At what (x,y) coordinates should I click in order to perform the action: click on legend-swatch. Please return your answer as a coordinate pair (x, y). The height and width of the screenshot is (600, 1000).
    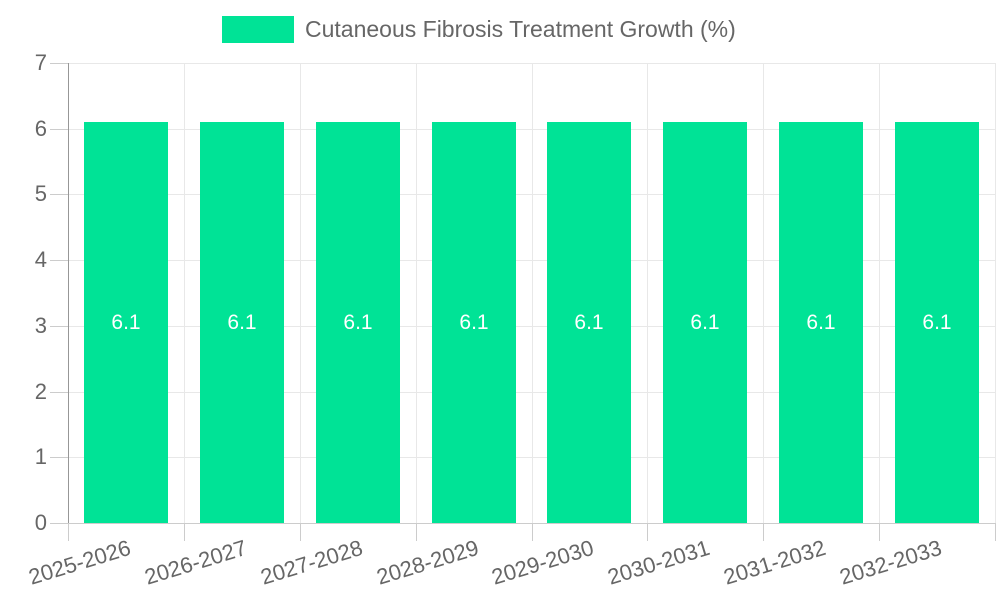
    Looking at the image, I should click on (258, 29).